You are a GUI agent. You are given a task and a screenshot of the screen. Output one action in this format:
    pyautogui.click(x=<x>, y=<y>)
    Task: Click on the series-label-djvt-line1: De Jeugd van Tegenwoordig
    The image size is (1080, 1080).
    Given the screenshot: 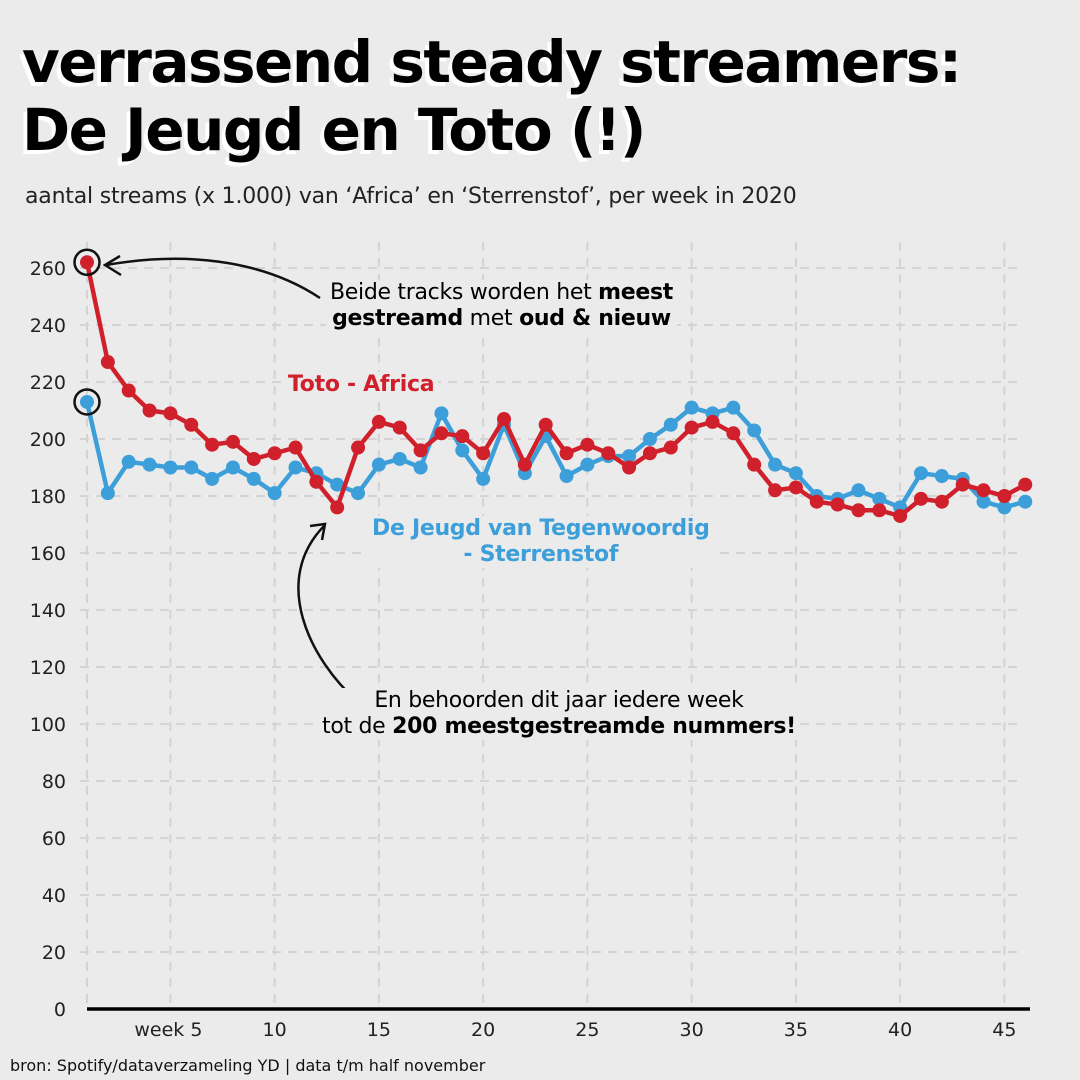 What is the action you would take?
    pyautogui.click(x=541, y=528)
    